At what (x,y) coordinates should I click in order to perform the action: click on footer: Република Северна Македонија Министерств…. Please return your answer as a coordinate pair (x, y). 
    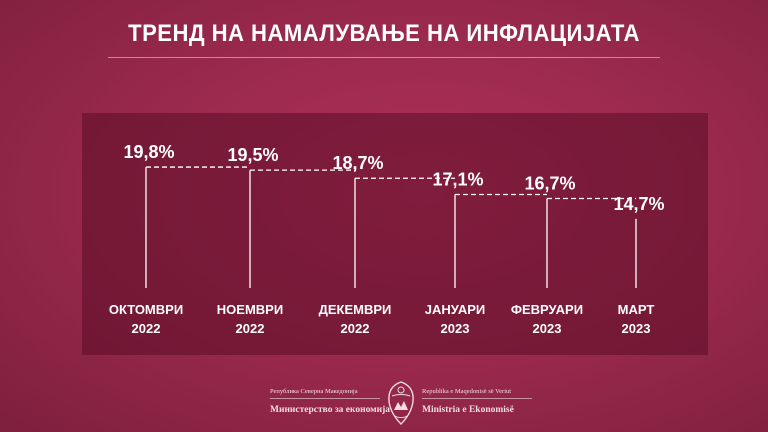
    Looking at the image, I should click on (384, 403).